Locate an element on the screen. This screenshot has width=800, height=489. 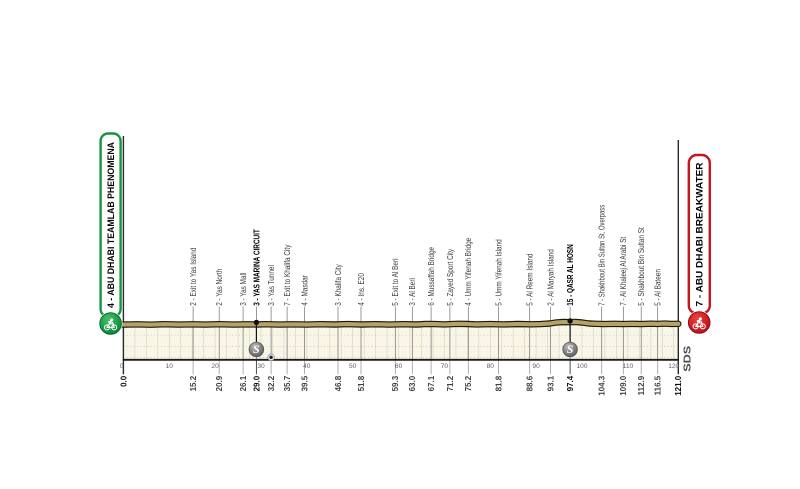
svg-text: 3 - Khalifa City is located at coordinates (338, 285).